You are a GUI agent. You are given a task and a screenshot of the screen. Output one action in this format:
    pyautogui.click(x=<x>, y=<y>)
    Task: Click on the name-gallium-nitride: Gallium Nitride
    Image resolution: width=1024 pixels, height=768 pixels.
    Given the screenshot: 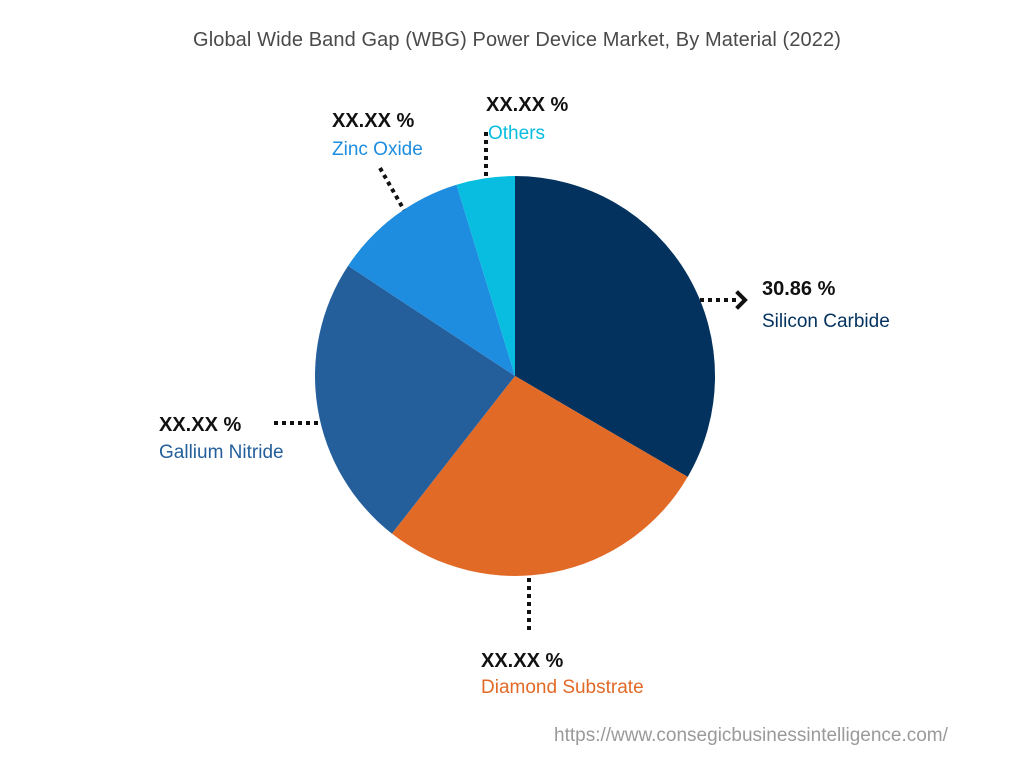 What is the action you would take?
    pyautogui.click(x=221, y=452)
    